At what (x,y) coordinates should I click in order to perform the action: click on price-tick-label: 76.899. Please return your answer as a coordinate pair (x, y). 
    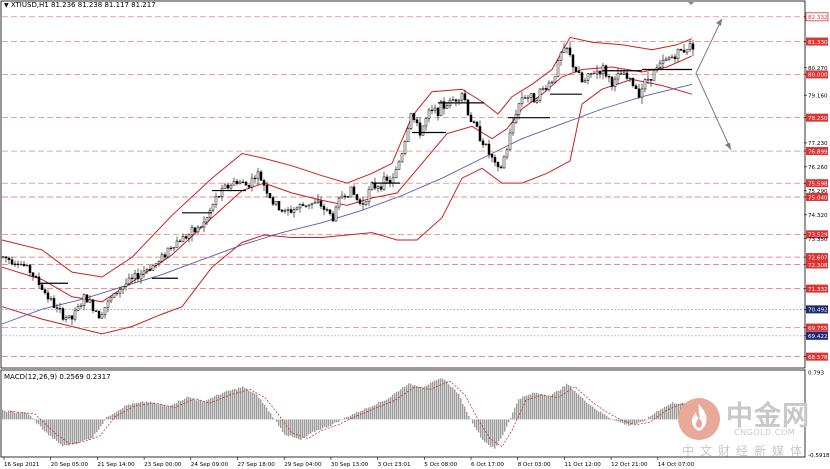
    Looking at the image, I should click on (818, 152).